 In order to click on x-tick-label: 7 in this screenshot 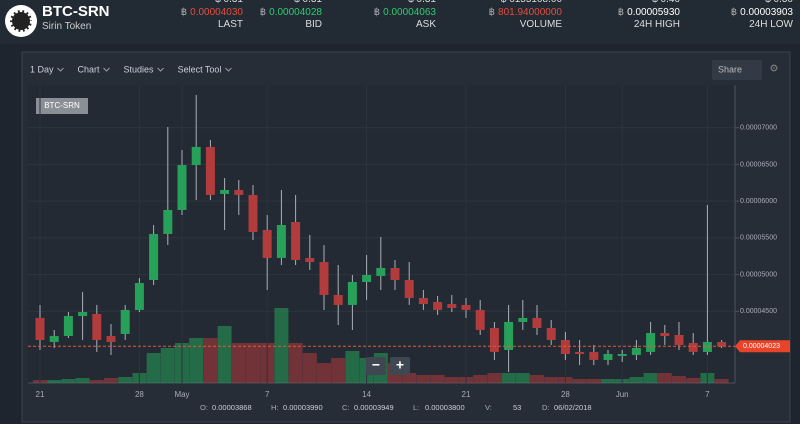, I will do `click(707, 394)`.